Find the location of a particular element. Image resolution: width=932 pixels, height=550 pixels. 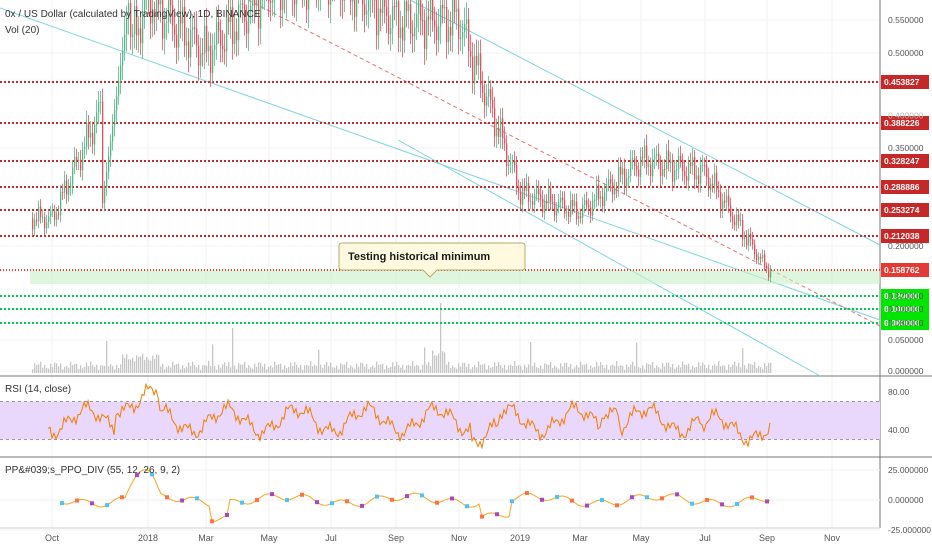

time-label: Jul is located at coordinates (331, 538).